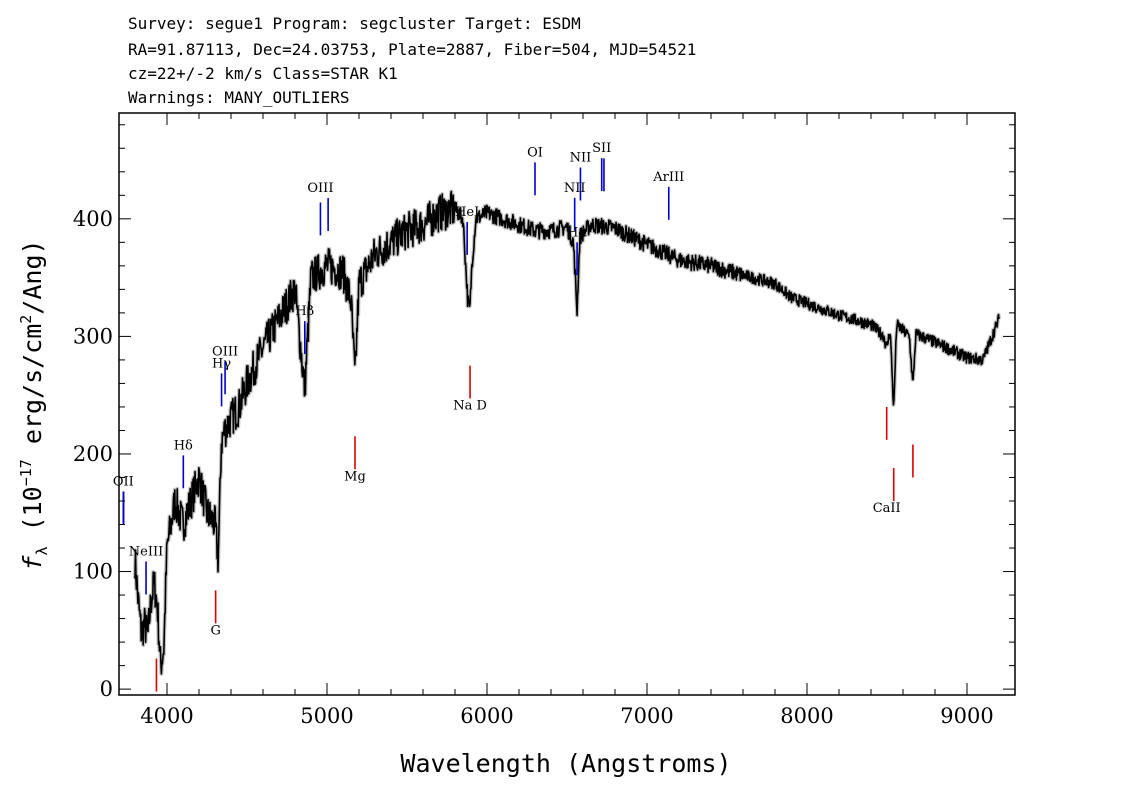  What do you see at coordinates (166, 716) in the screenshot?
I see `x-tick-label: 4000` at bounding box center [166, 716].